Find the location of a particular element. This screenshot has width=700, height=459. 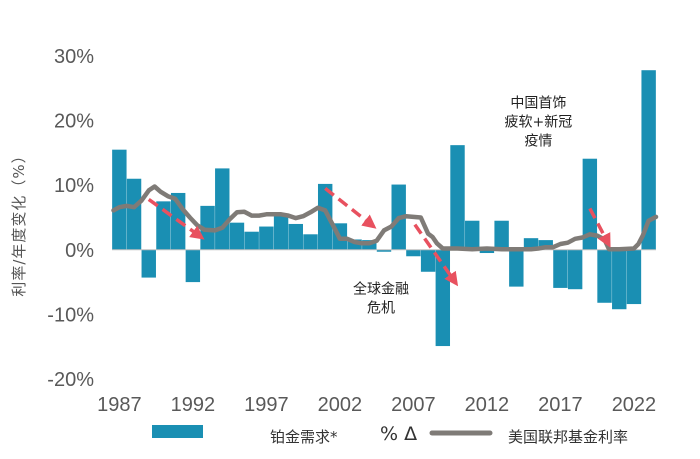

x-tick-label: 1992 is located at coordinates (193, 405).